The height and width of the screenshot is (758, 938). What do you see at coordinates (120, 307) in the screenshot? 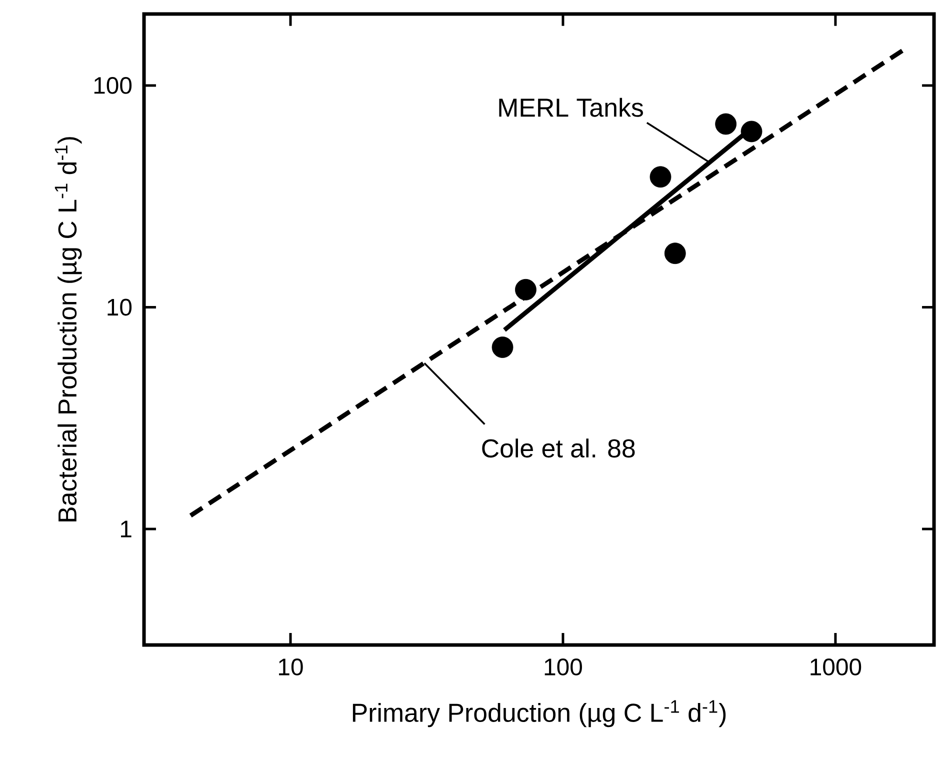
I see `y-tick-label: 10` at bounding box center [120, 307].